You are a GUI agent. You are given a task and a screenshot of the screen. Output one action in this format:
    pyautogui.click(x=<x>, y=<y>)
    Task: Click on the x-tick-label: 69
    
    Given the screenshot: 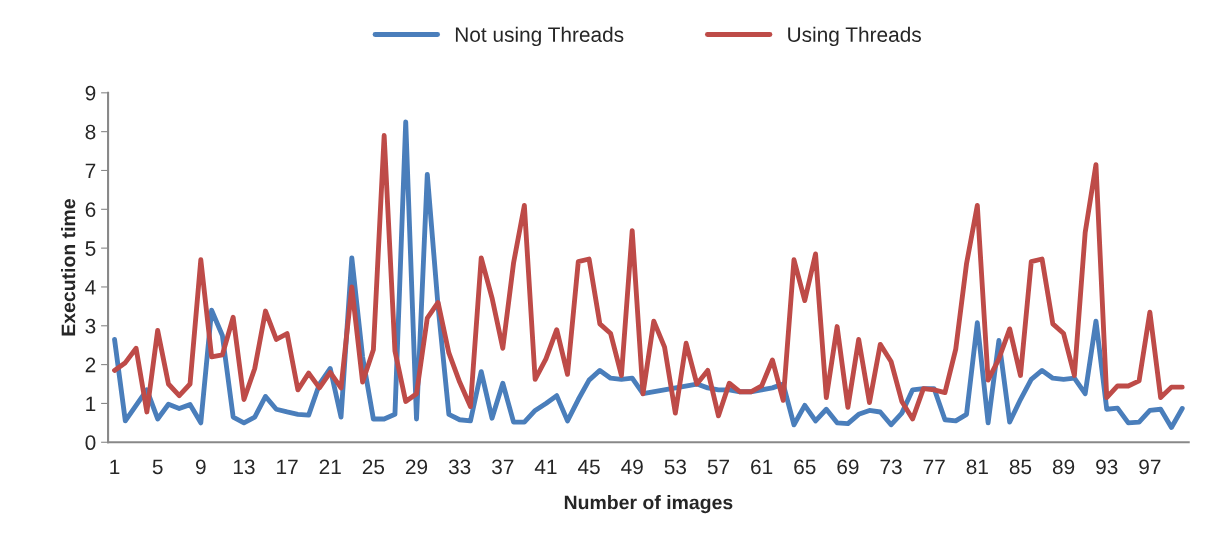 What is the action you would take?
    pyautogui.click(x=848, y=467)
    